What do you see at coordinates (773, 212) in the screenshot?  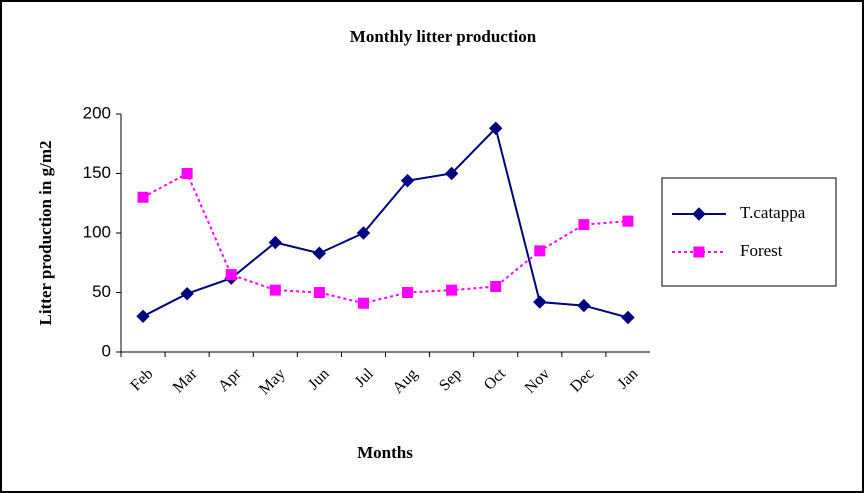 I see `legend-label: T.catappa` at bounding box center [773, 212].